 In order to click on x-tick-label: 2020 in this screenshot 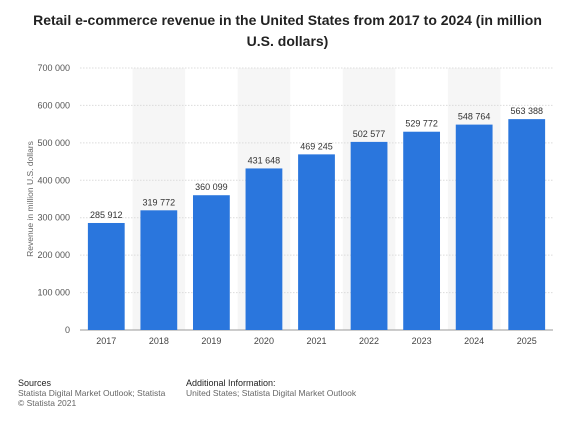, I will do `click(264, 341)`.